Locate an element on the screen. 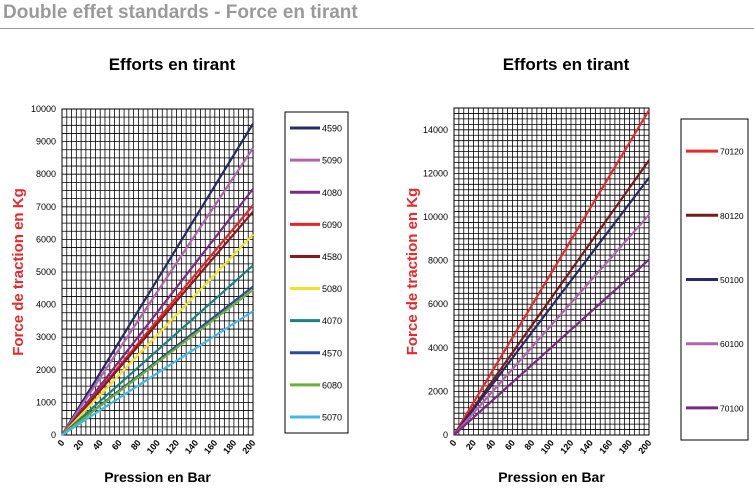 This screenshot has width=754, height=490. header-divider is located at coordinates (377, 28).